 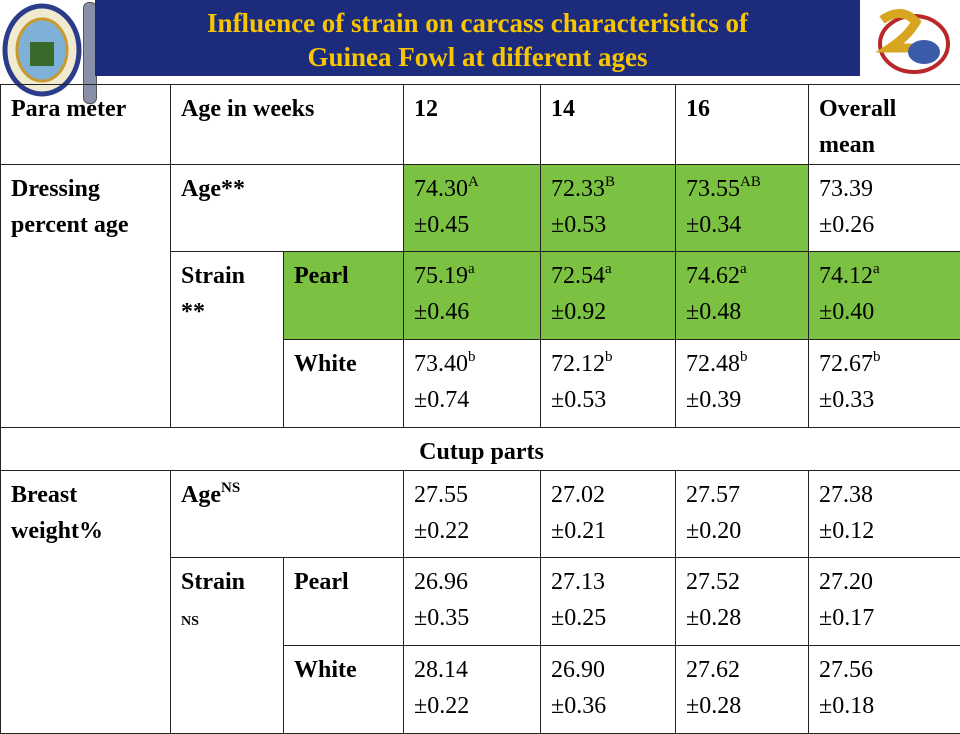 I want to click on mean: 27.02, so click(x=578, y=495).